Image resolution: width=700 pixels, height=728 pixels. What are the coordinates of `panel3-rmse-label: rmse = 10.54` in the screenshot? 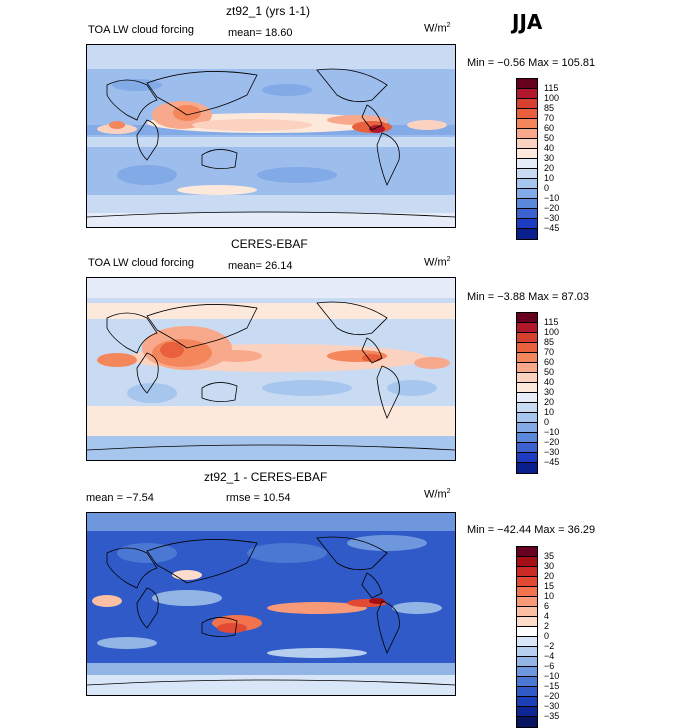 It's located at (258, 498).